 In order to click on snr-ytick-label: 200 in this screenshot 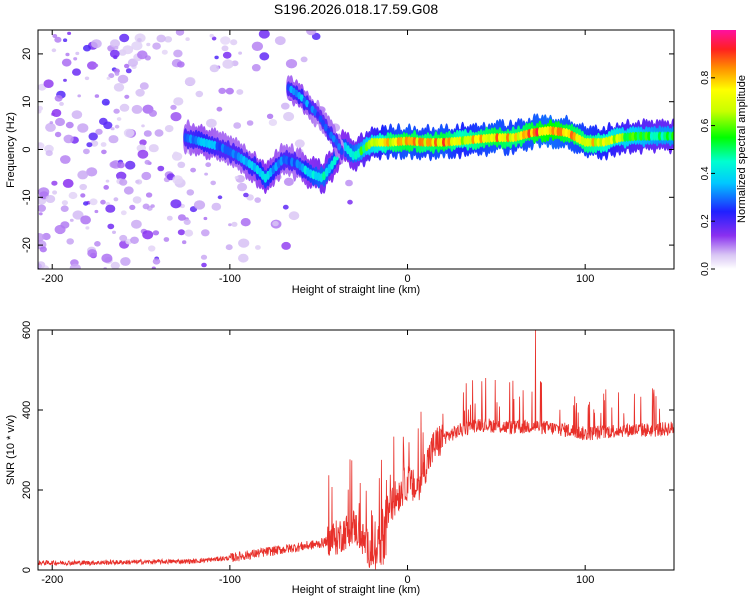, I will do `click(27, 490)`.